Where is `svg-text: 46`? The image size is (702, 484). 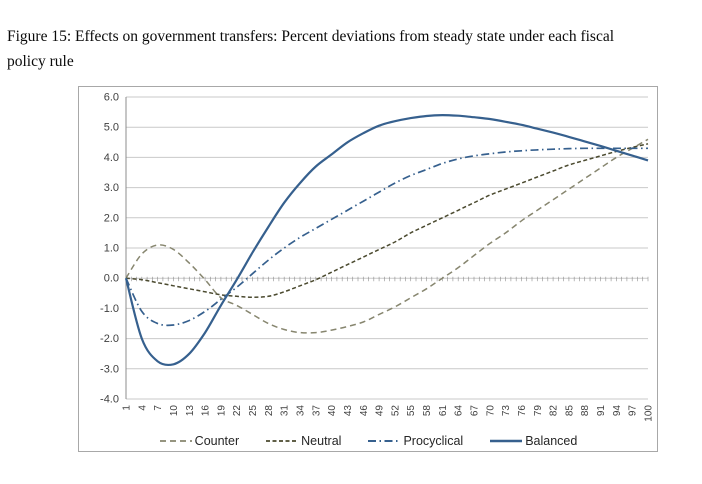 svg-text: 46 is located at coordinates (364, 411).